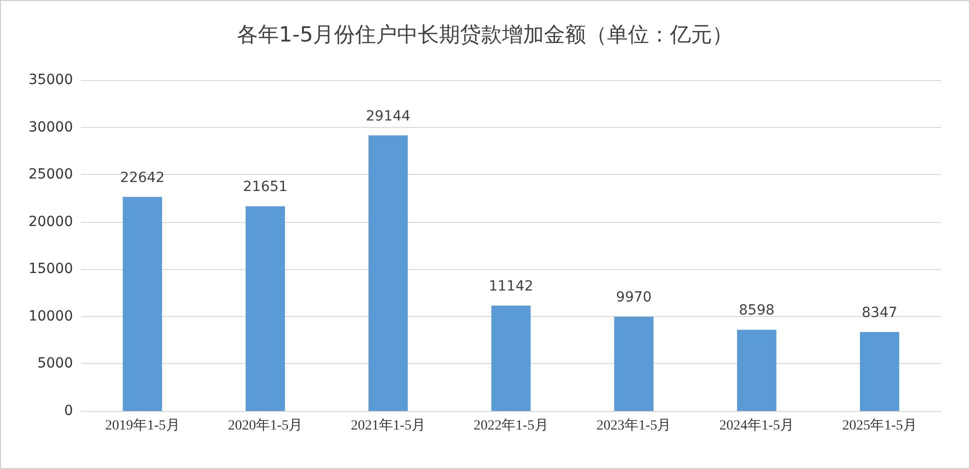 This screenshot has width=970, height=469. I want to click on data-label: 8347, so click(880, 313).